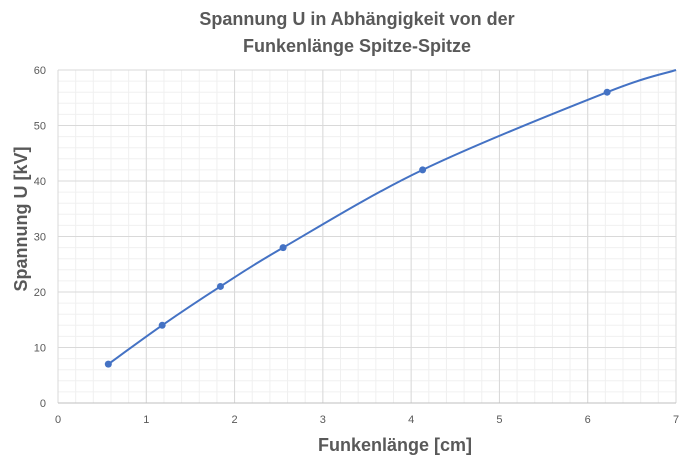  What do you see at coordinates (146, 420) in the screenshot?
I see `x-tick-label: 1` at bounding box center [146, 420].